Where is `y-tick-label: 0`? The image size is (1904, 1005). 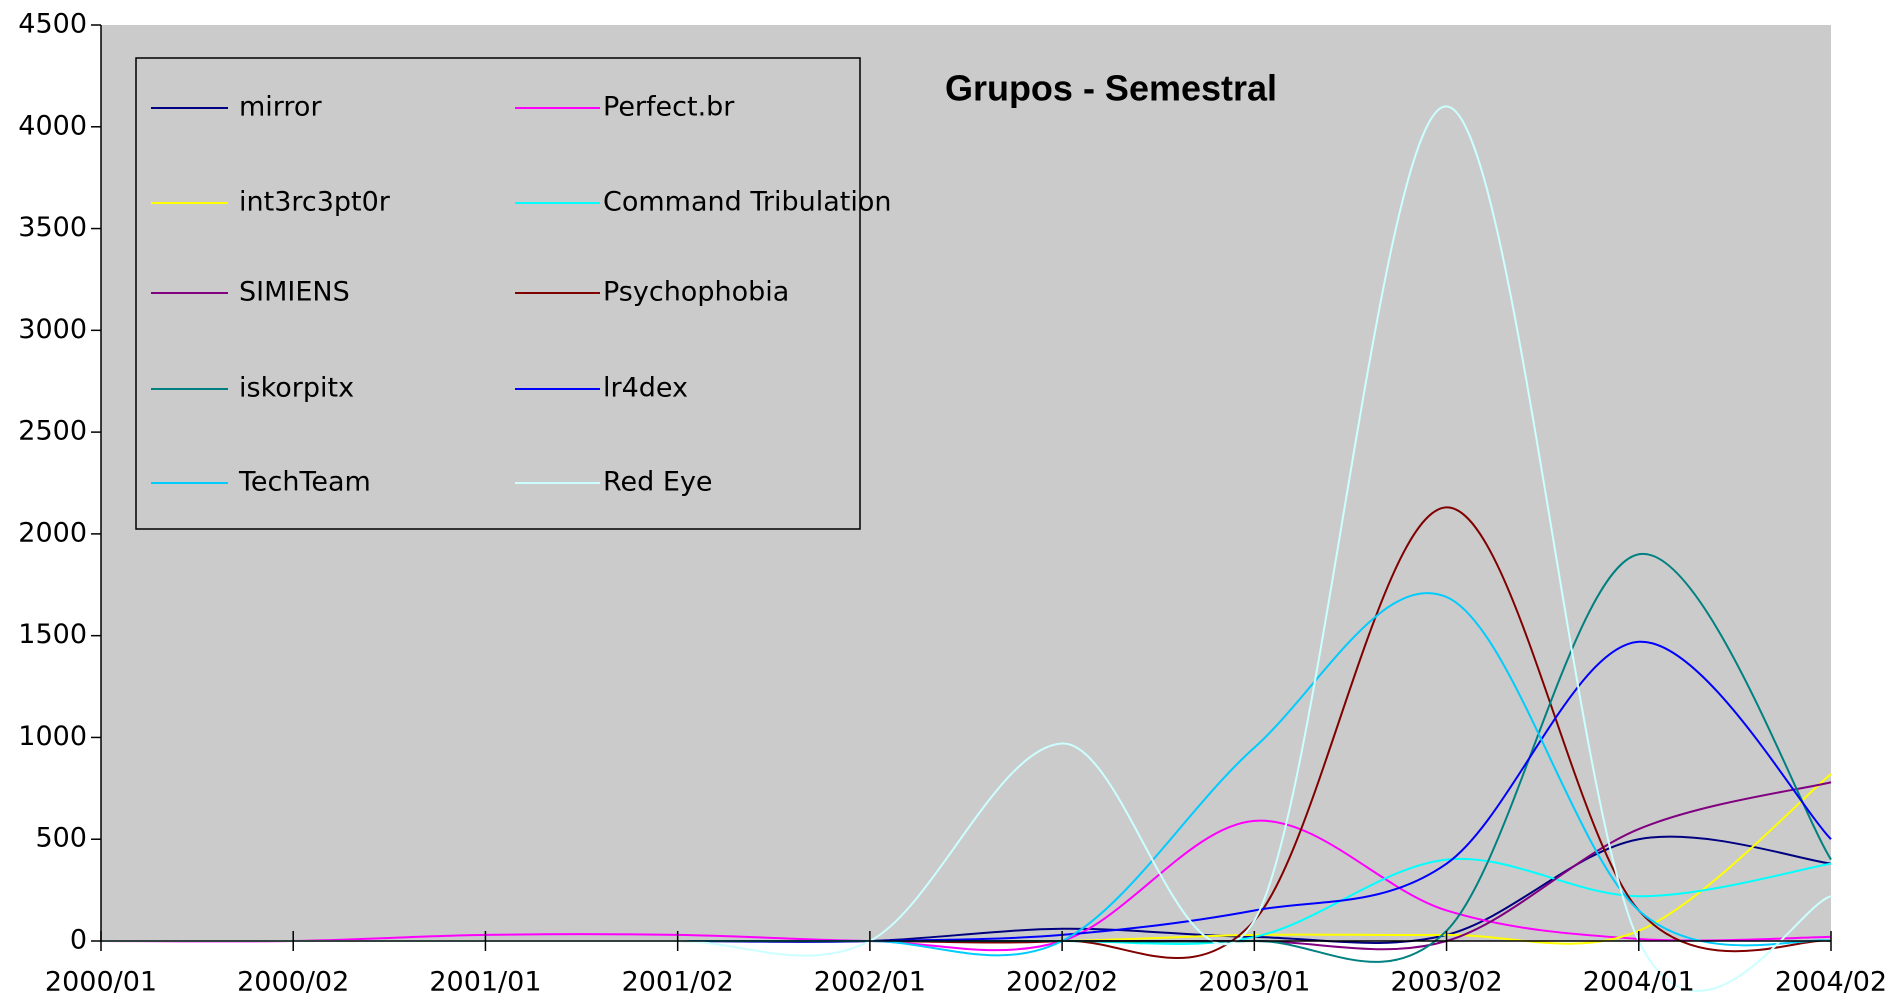
y-tick-label: 0 is located at coordinates (78, 940).